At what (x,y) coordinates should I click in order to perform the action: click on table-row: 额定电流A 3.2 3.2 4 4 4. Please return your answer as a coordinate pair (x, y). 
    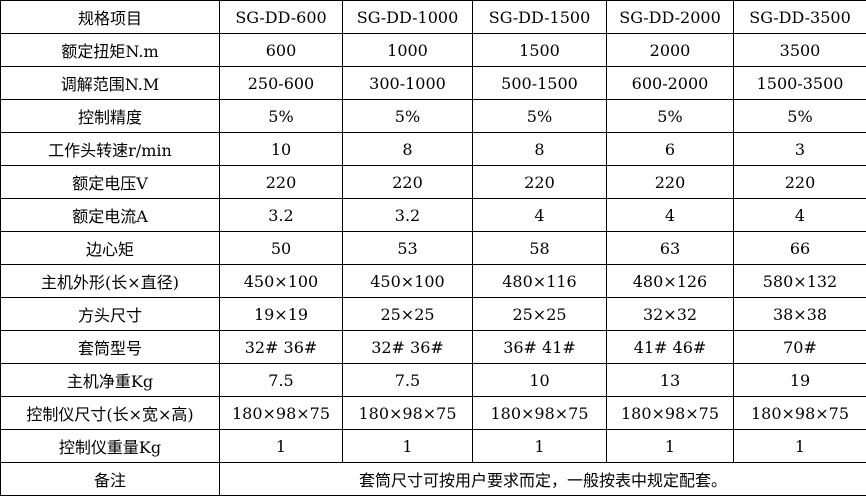
    Looking at the image, I should click on (433, 215).